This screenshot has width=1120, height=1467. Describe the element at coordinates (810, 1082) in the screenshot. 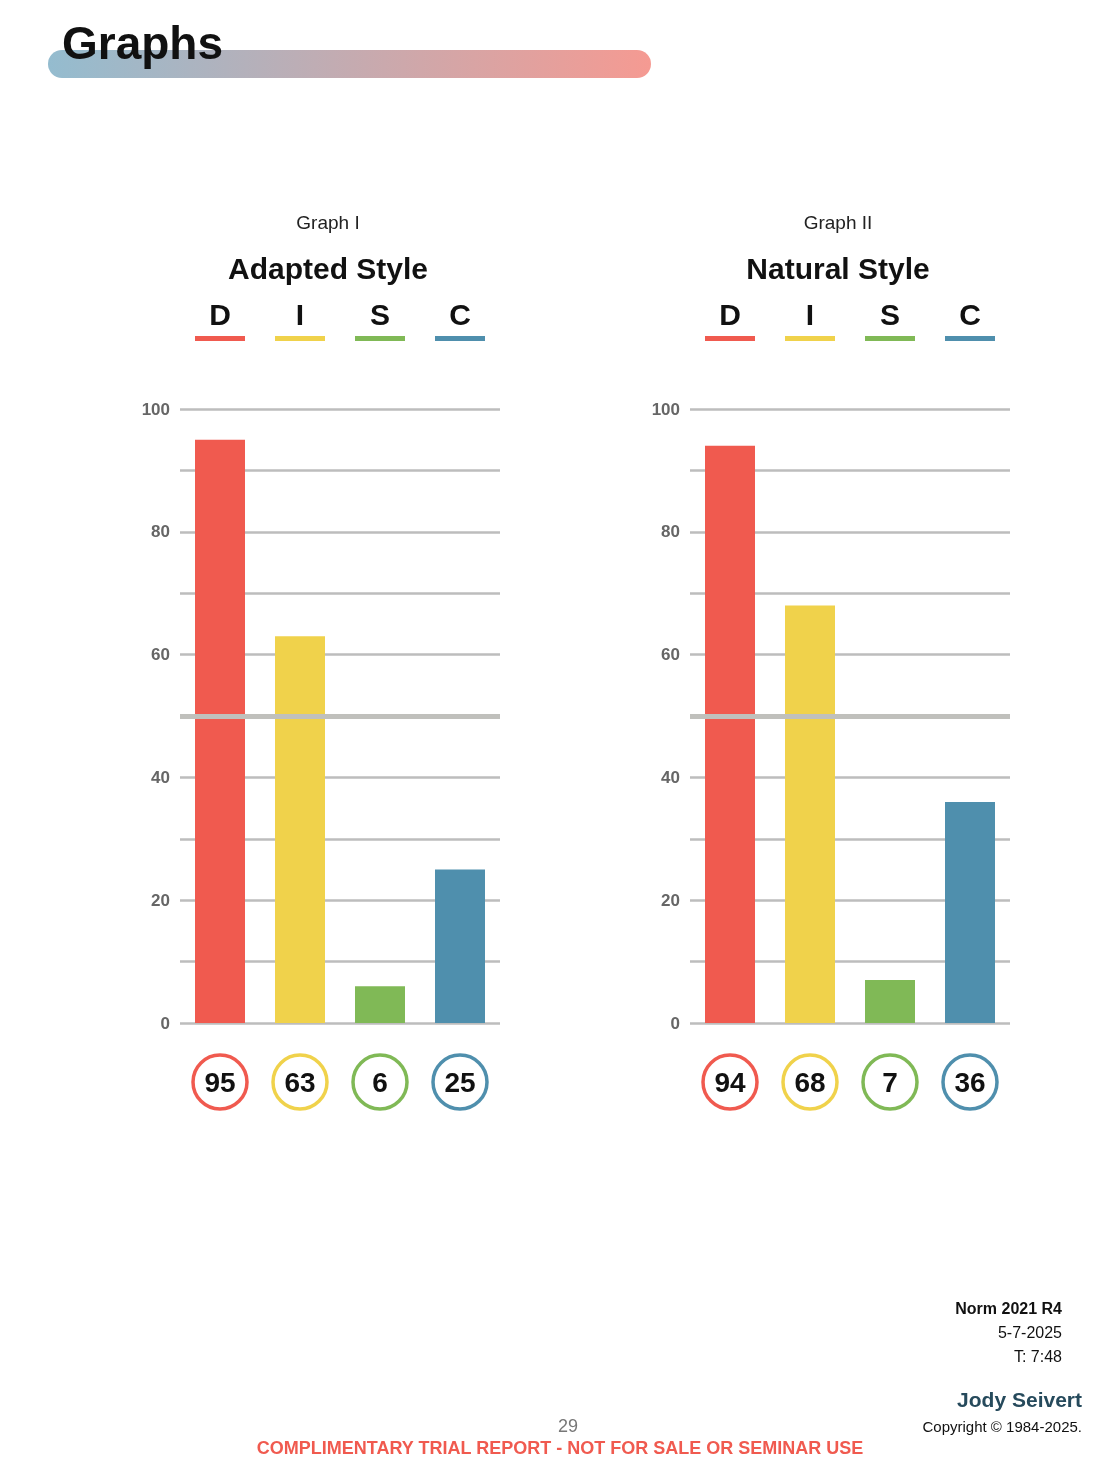

I see `data-label: 68` at that location.